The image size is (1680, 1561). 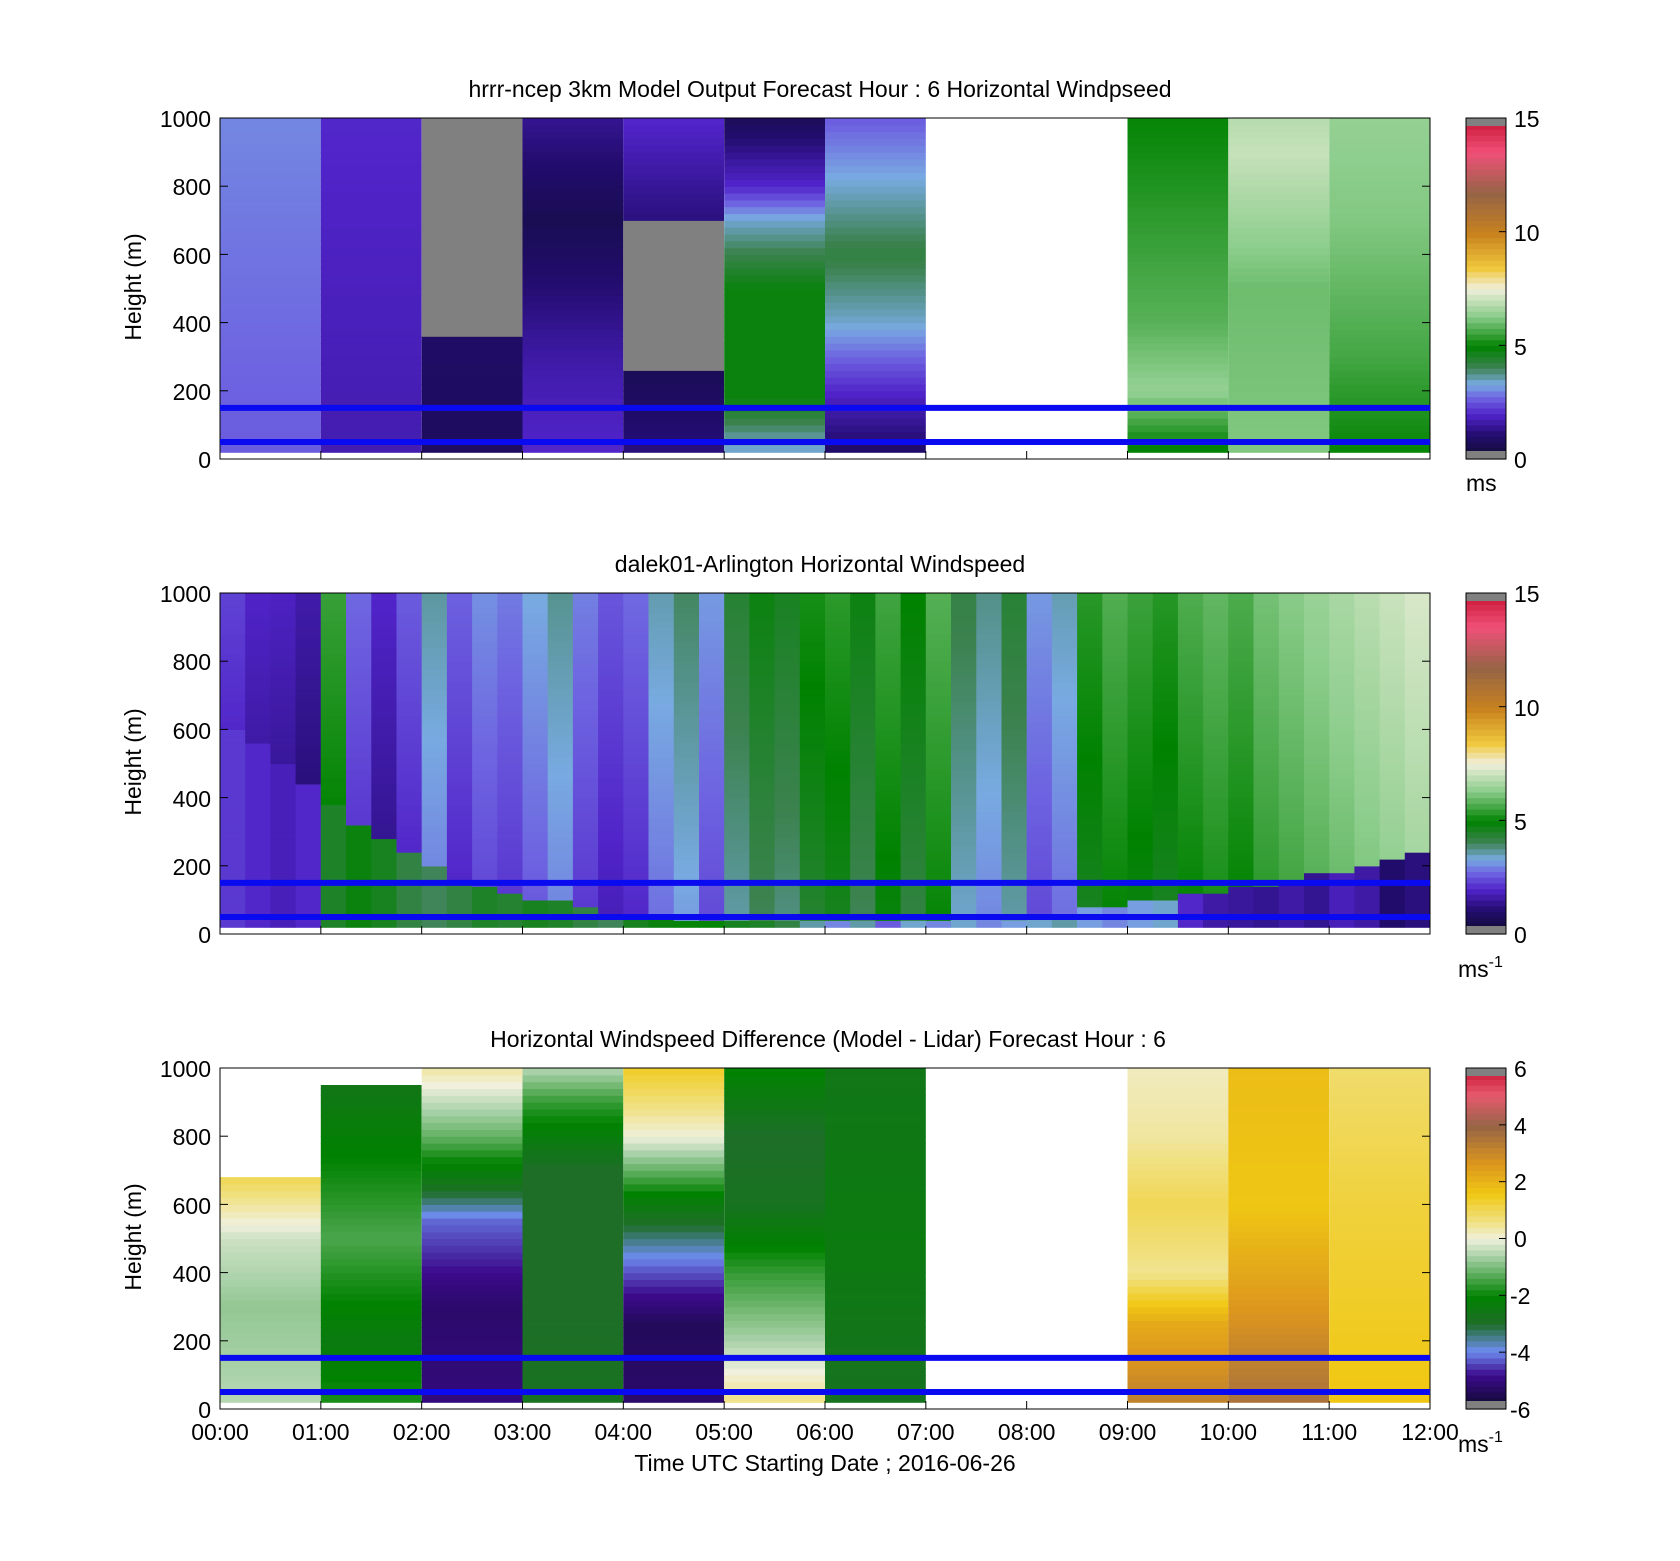 I want to click on panel-lidar-colorbar, so click(x=1486, y=763).